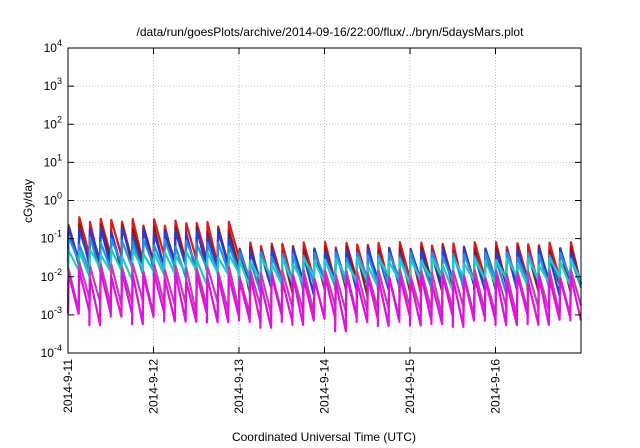 The image size is (640, 448). I want to click on y-tick-label: 10¹, so click(53, 160).